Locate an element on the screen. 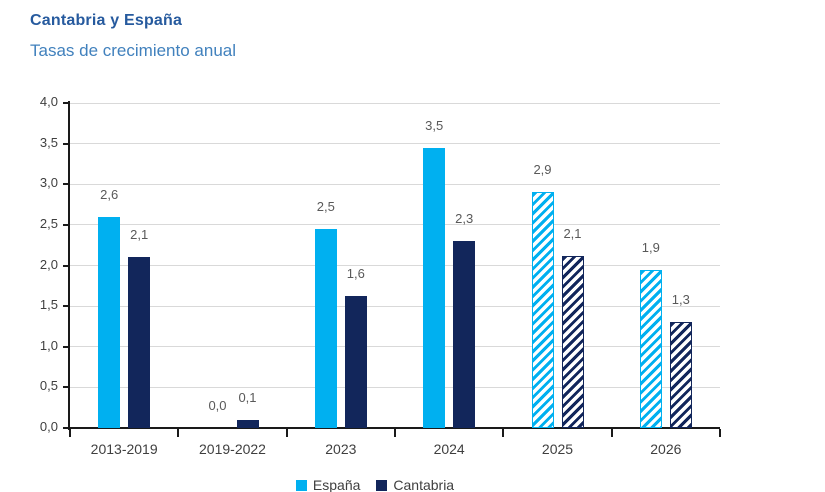 The width and height of the screenshot is (825, 492). category-label: 2013-2019 is located at coordinates (124, 449).